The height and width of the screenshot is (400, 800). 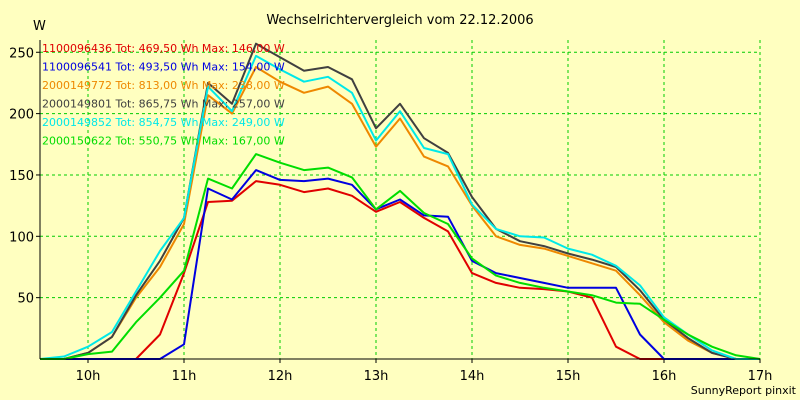 I want to click on y-tick-label: 100, so click(x=21, y=237).